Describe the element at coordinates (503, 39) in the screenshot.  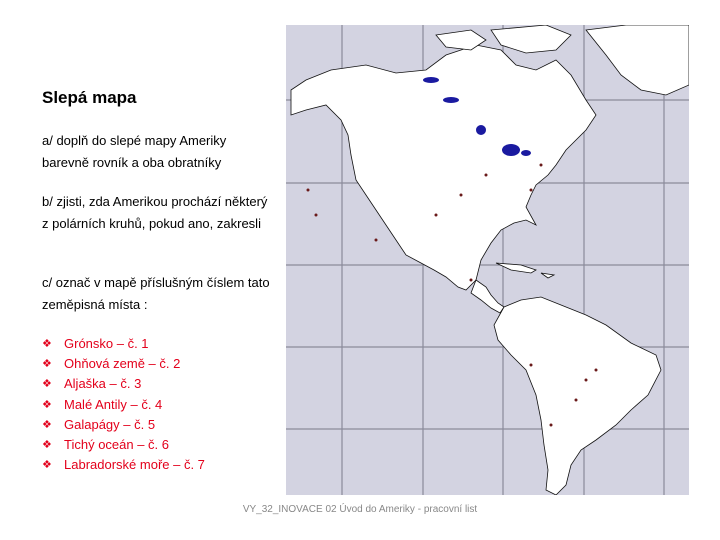
I see `arctic-islands` at that location.